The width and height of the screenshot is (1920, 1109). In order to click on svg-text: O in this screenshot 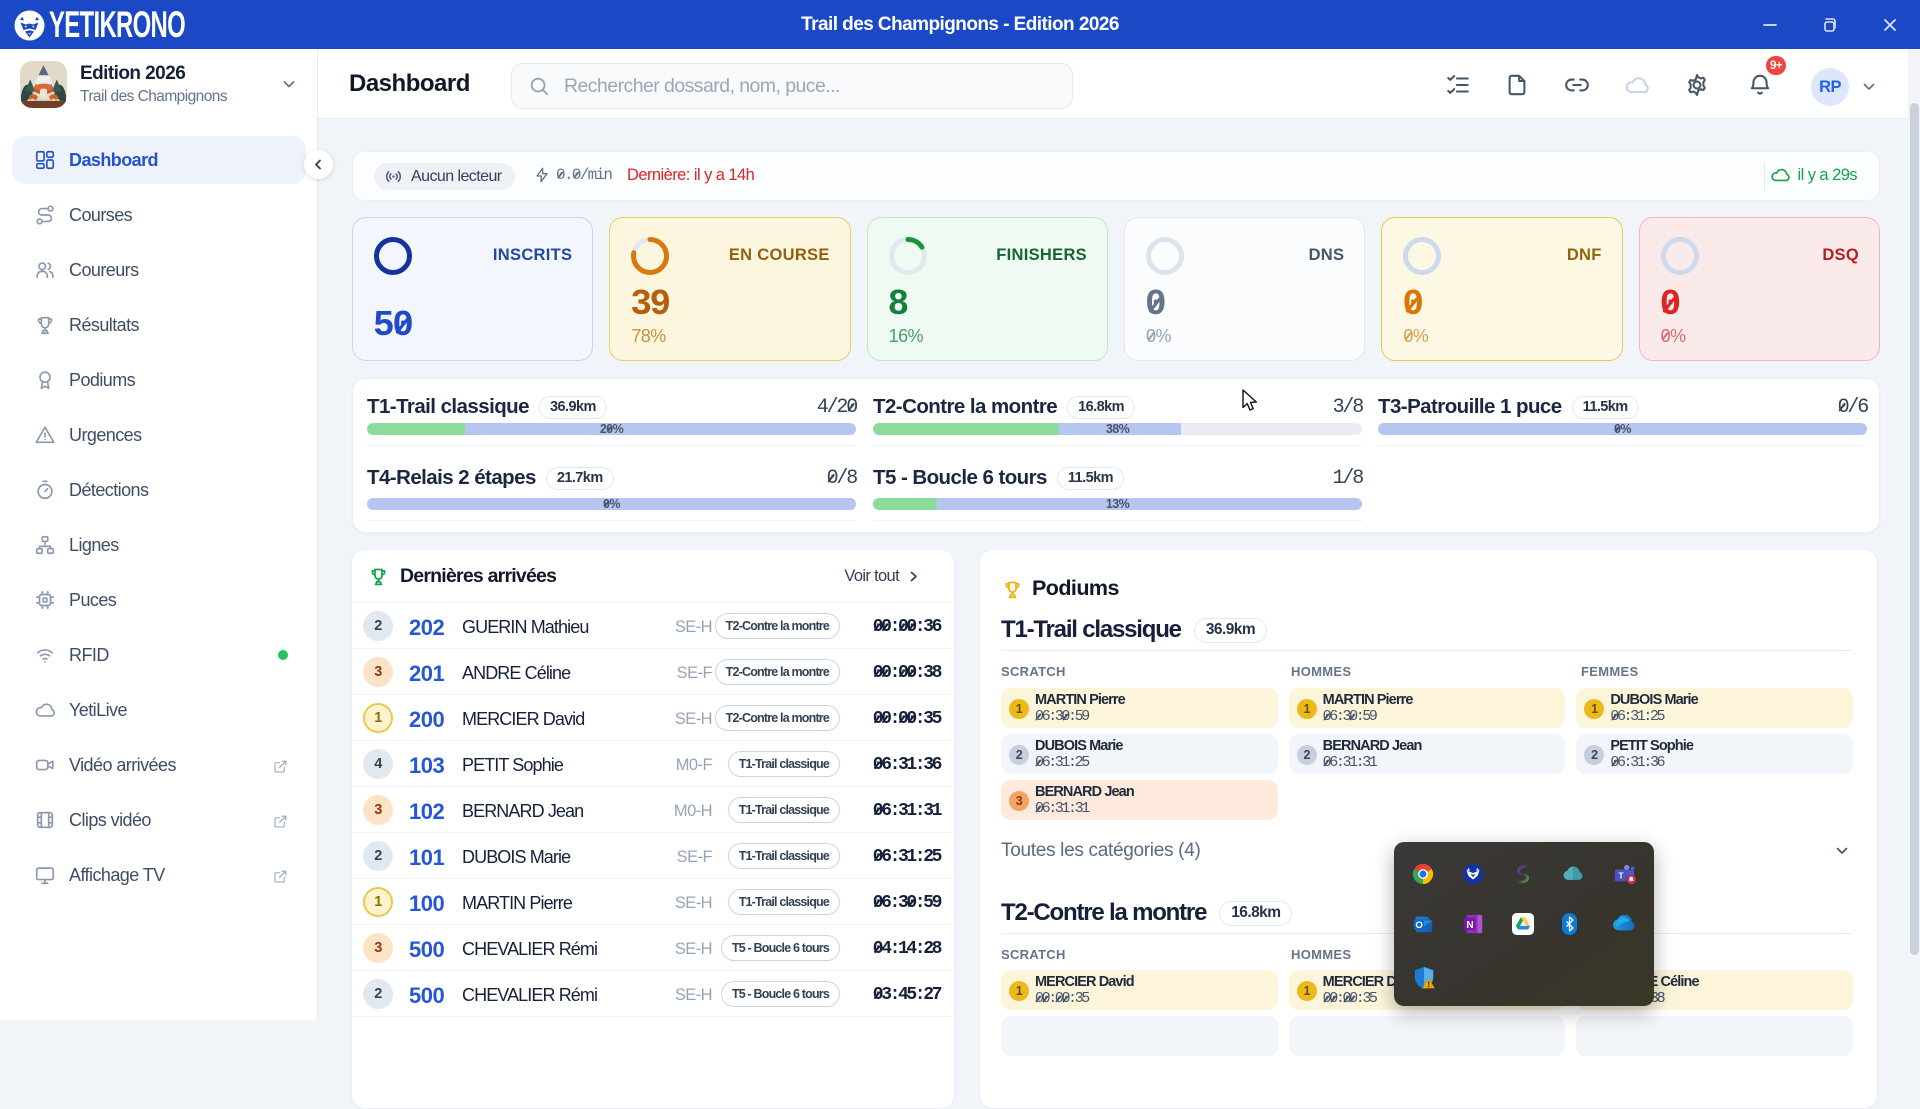, I will do `click(1419, 925)`.